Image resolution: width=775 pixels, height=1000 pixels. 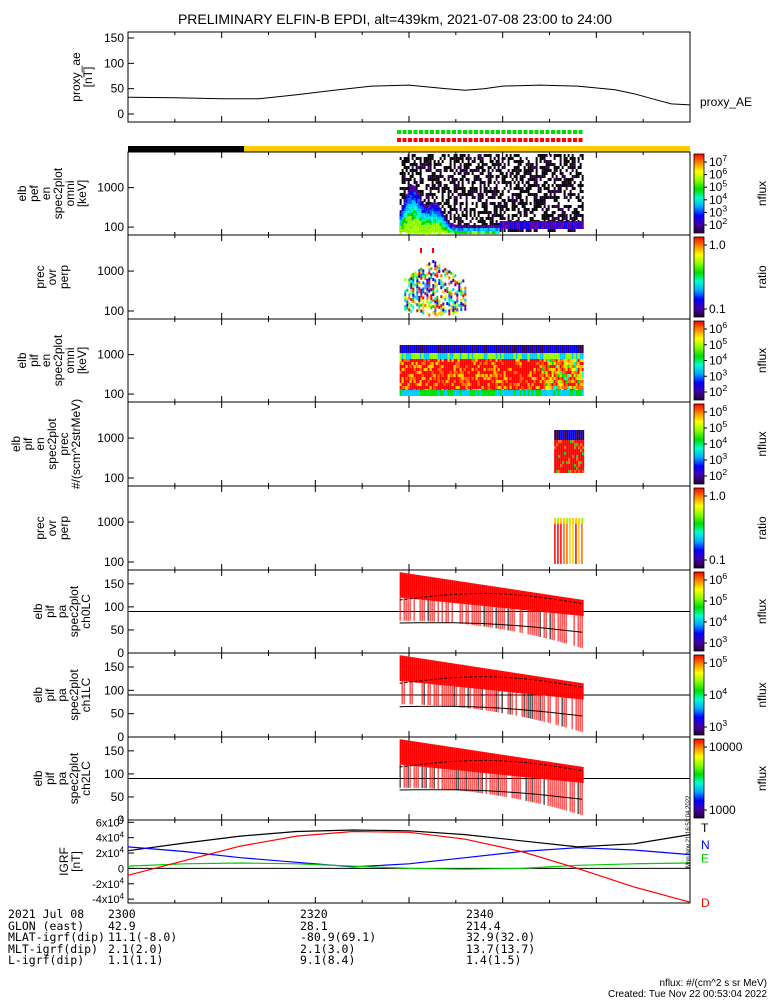 I want to click on y-tick-label: 100, so click(x=114, y=774).